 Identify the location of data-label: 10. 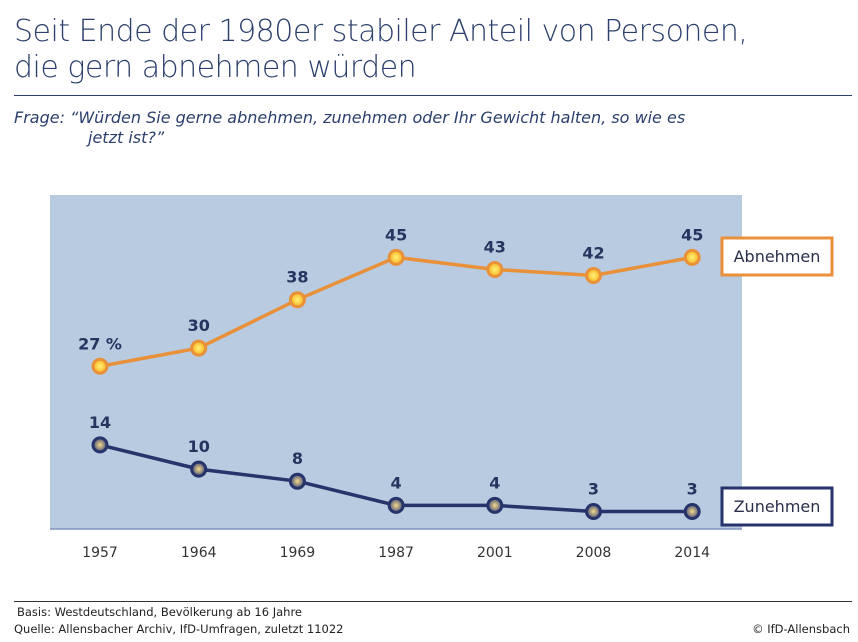
(199, 446).